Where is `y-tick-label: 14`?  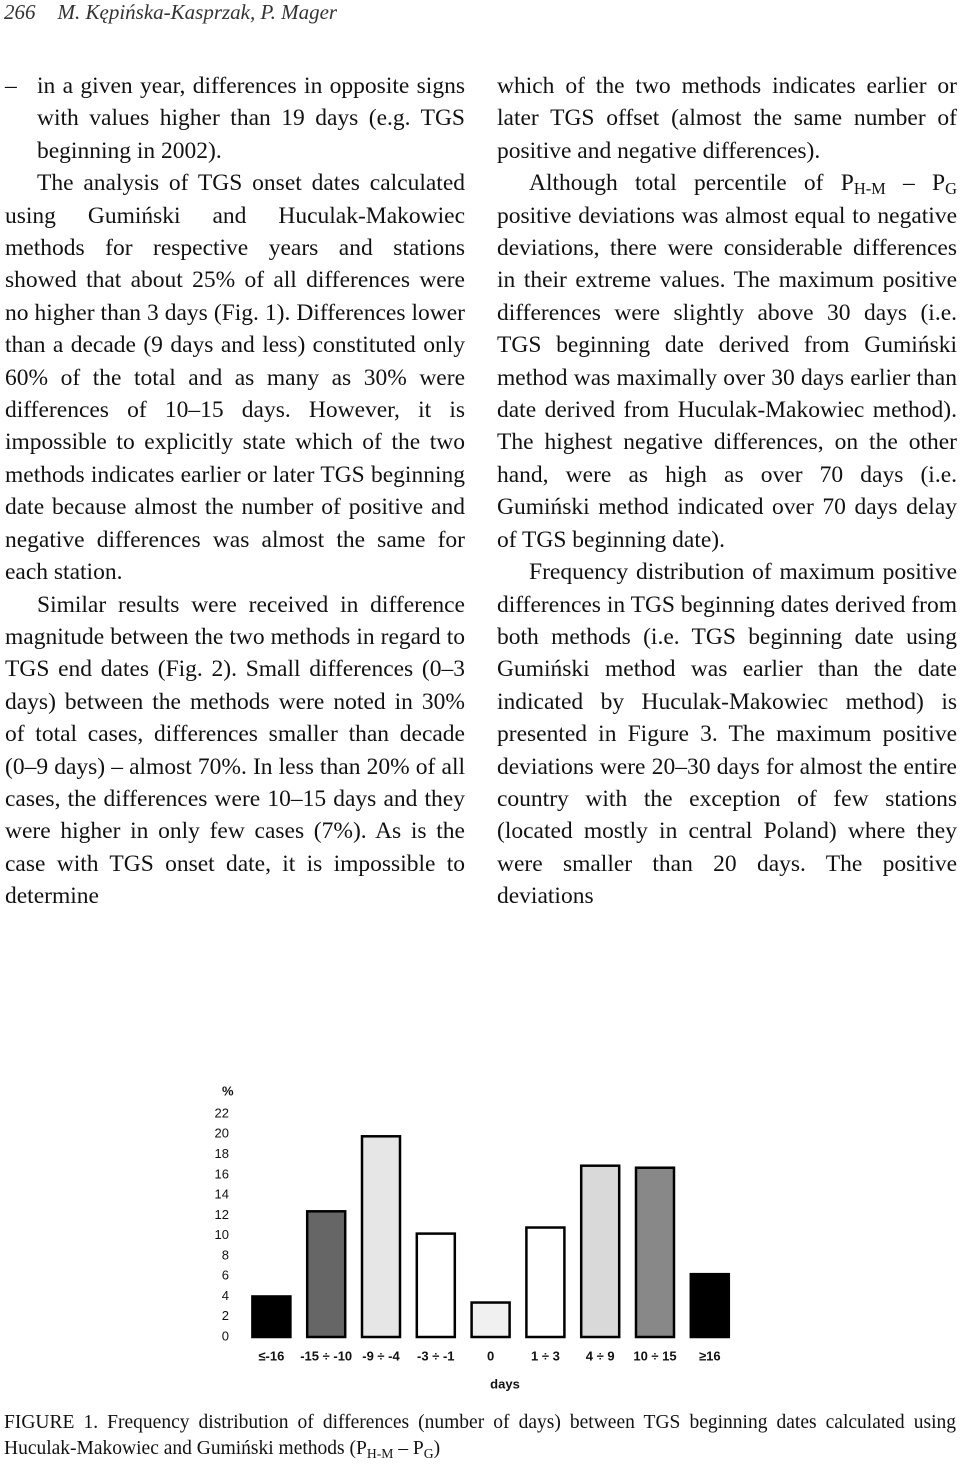 y-tick-label: 14 is located at coordinates (222, 1194).